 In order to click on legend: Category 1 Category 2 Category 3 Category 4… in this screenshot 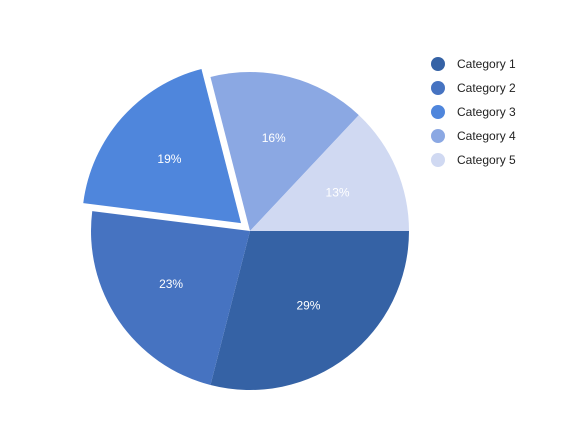, I will do `click(473, 112)`.